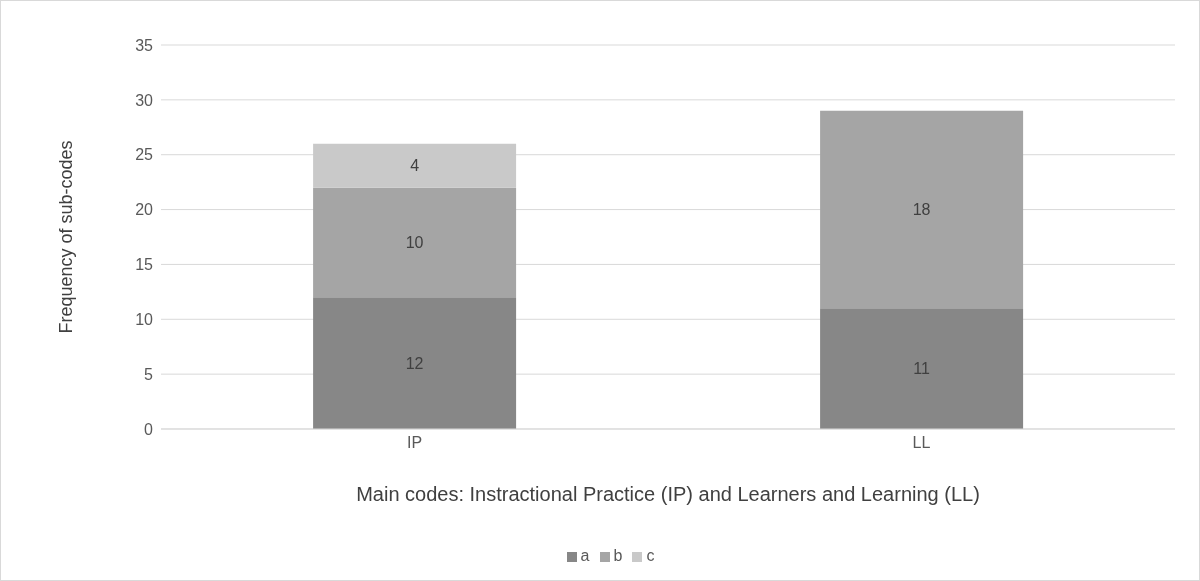 The height and width of the screenshot is (581, 1200). I want to click on y-tick-label: 0, so click(149, 429).